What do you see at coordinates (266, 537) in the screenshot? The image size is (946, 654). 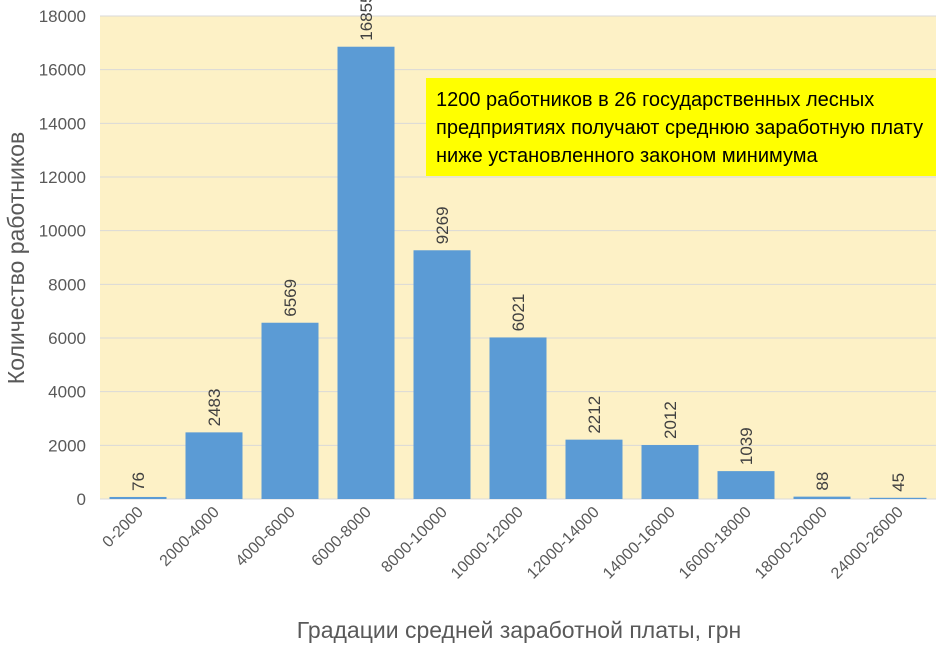 I see `x-tick-label: 4000-6000` at bounding box center [266, 537].